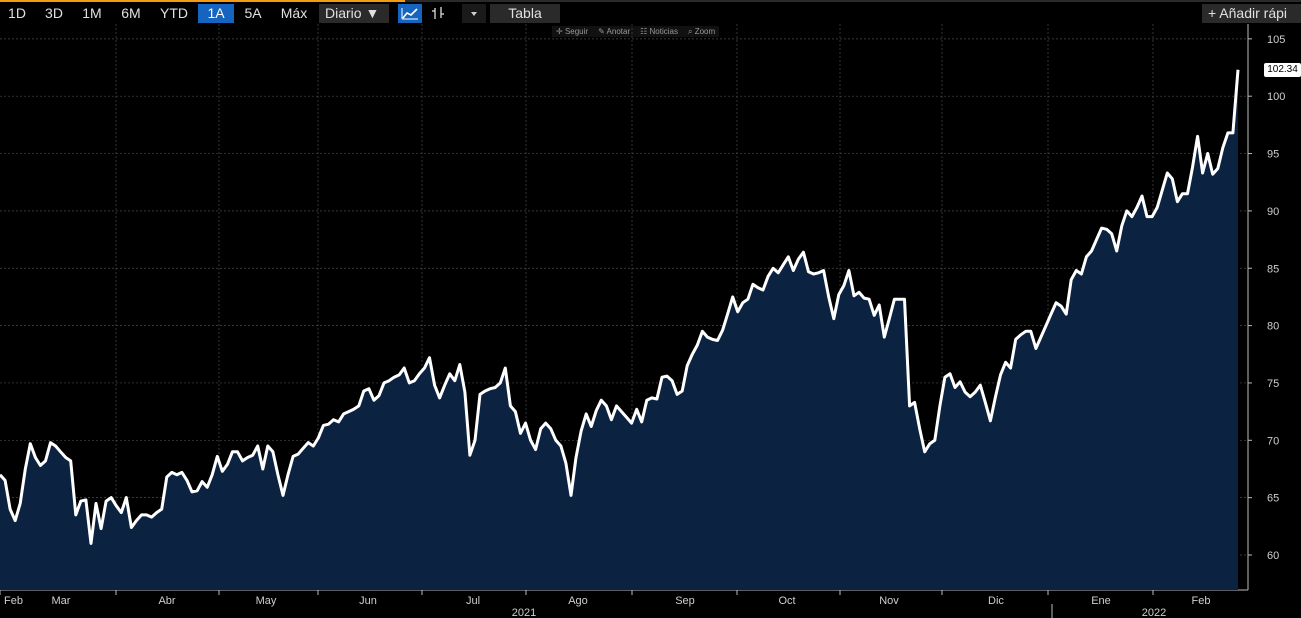  Describe the element at coordinates (131, 13) in the screenshot. I see `range-6m-button: 6M` at that location.